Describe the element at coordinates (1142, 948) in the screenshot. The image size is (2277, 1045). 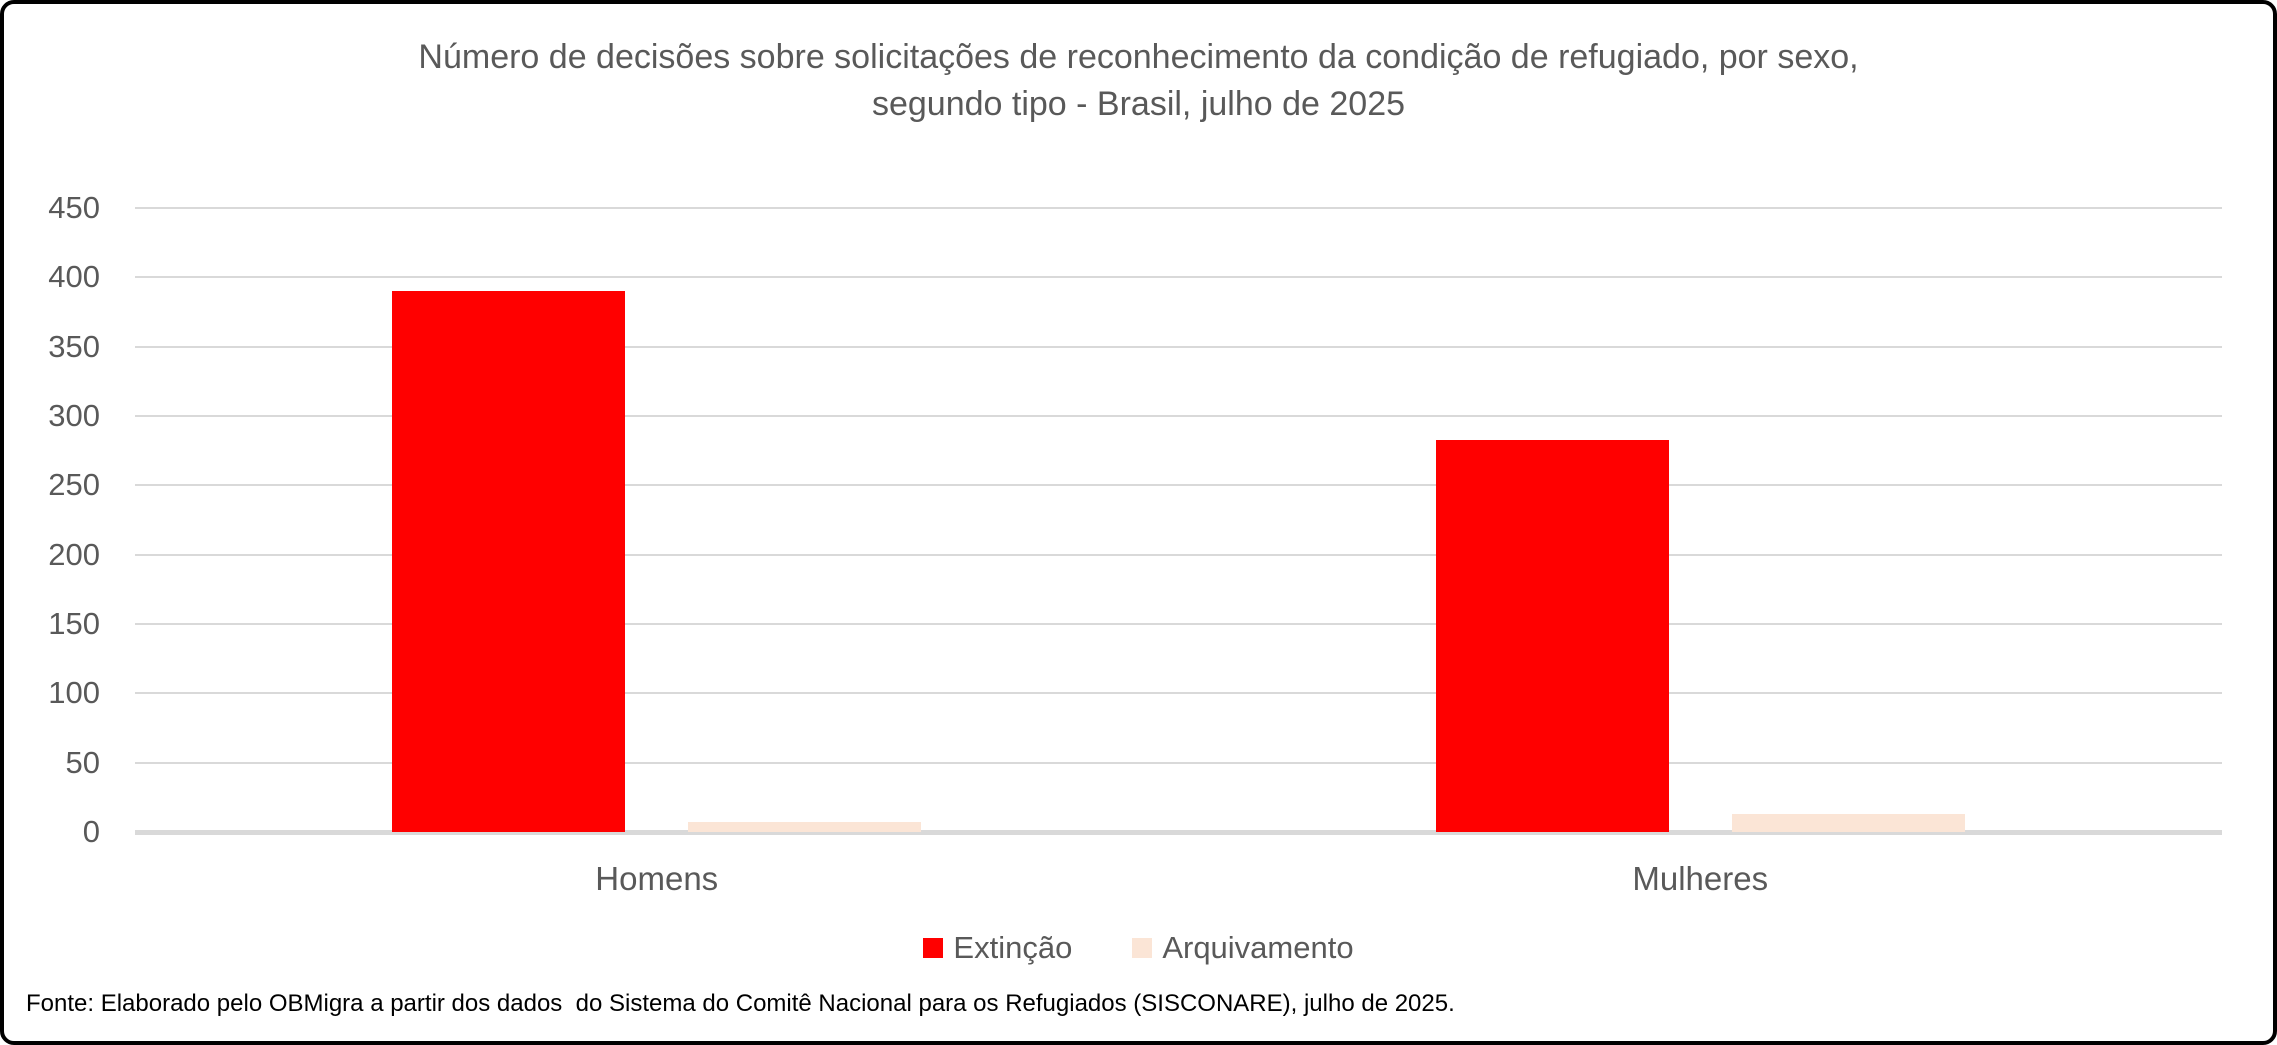
I see `legend-swatch-arquivamento` at that location.